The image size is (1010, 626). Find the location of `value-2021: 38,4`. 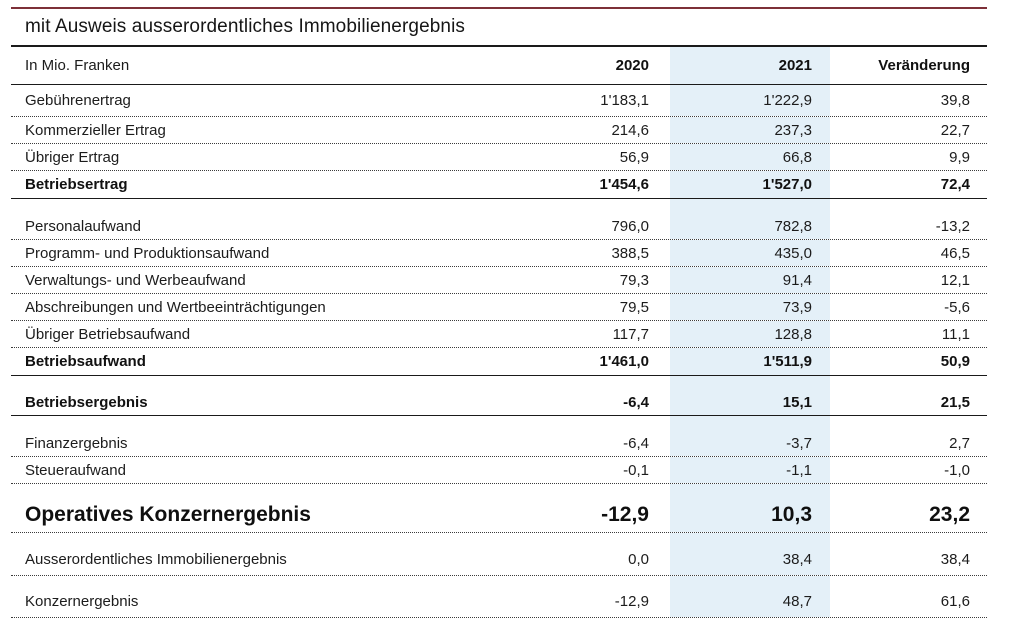

value-2021: 38,4 is located at coordinates (750, 554).